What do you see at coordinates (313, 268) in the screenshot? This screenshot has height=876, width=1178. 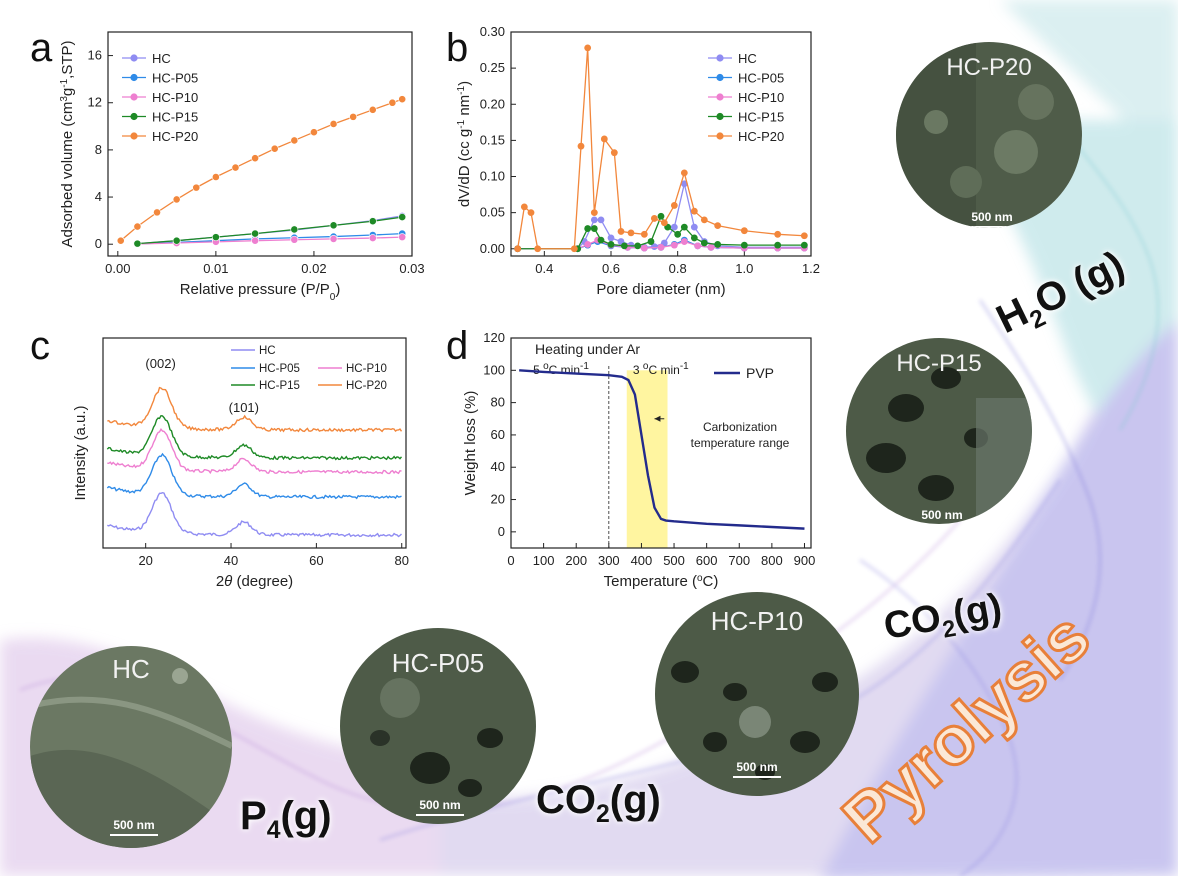 I see `chart-a-xtick-label: 0.02` at bounding box center [313, 268].